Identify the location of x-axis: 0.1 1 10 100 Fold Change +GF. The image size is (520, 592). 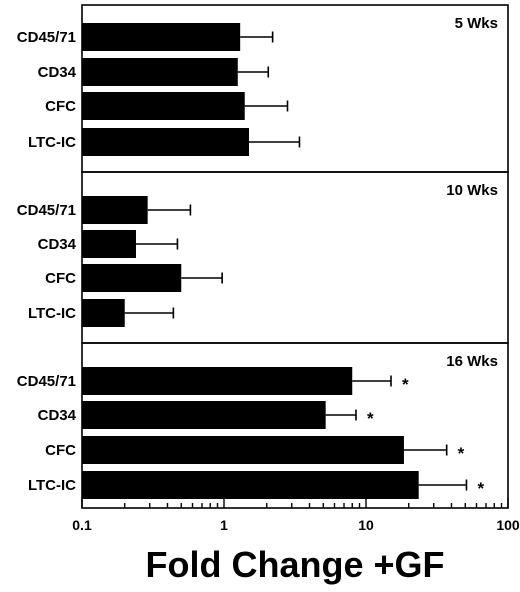
(296, 541).